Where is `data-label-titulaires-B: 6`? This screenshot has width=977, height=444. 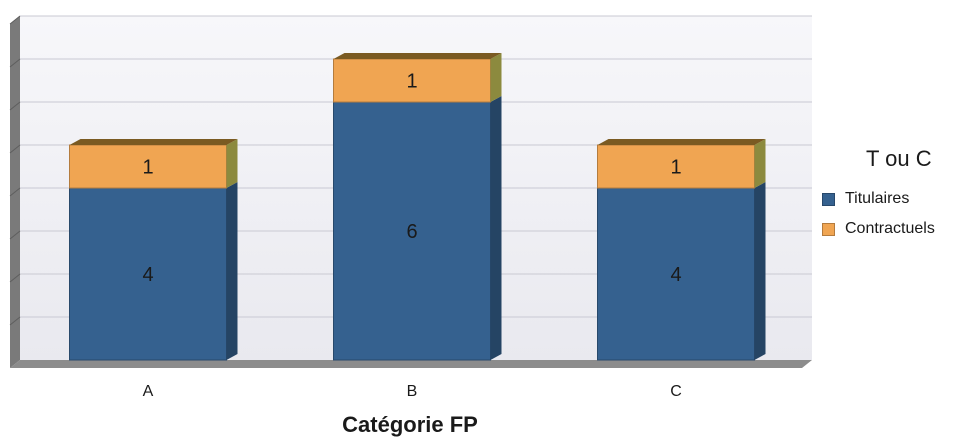 data-label-titulaires-B: 6 is located at coordinates (411, 232).